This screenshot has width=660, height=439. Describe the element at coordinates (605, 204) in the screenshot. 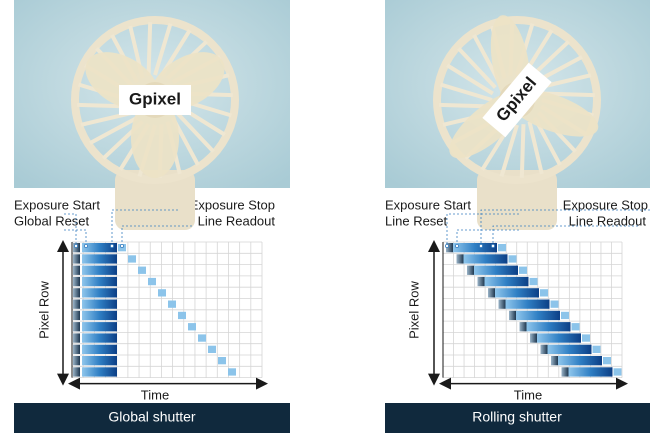

I see `label: Exposure Stop` at that location.